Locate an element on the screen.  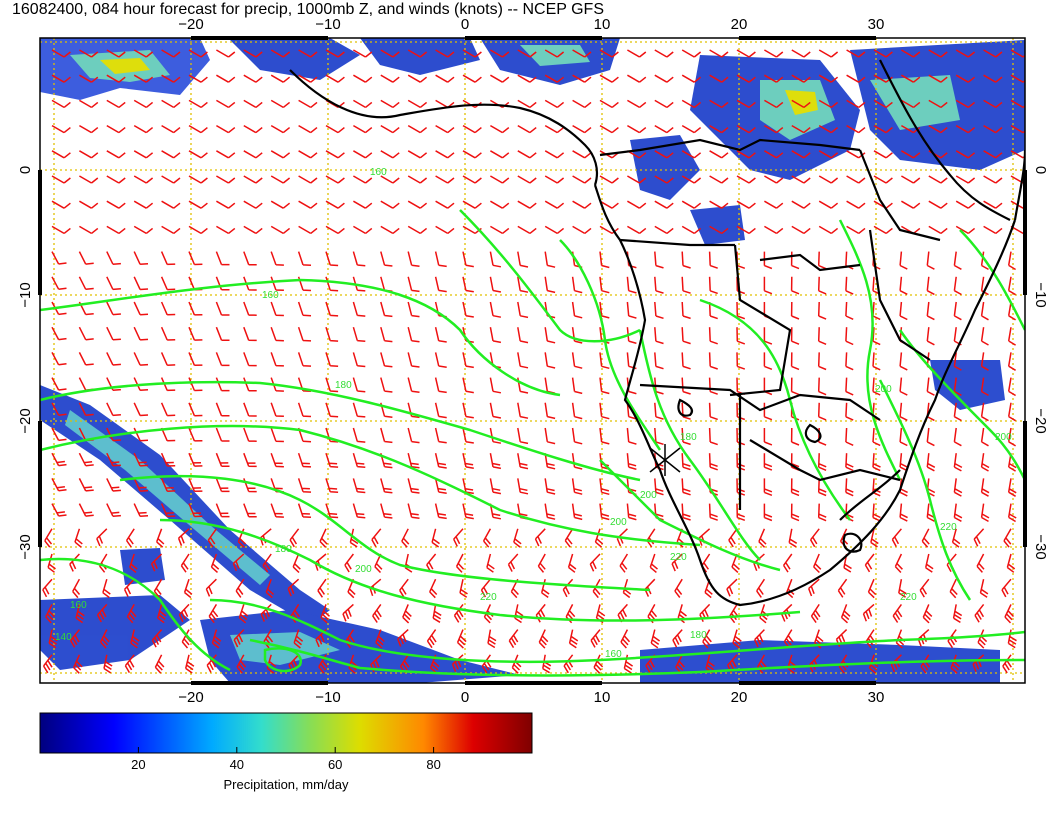
right-lat-ticks: 0 −10 −20 −30 is located at coordinates (1040, 363).